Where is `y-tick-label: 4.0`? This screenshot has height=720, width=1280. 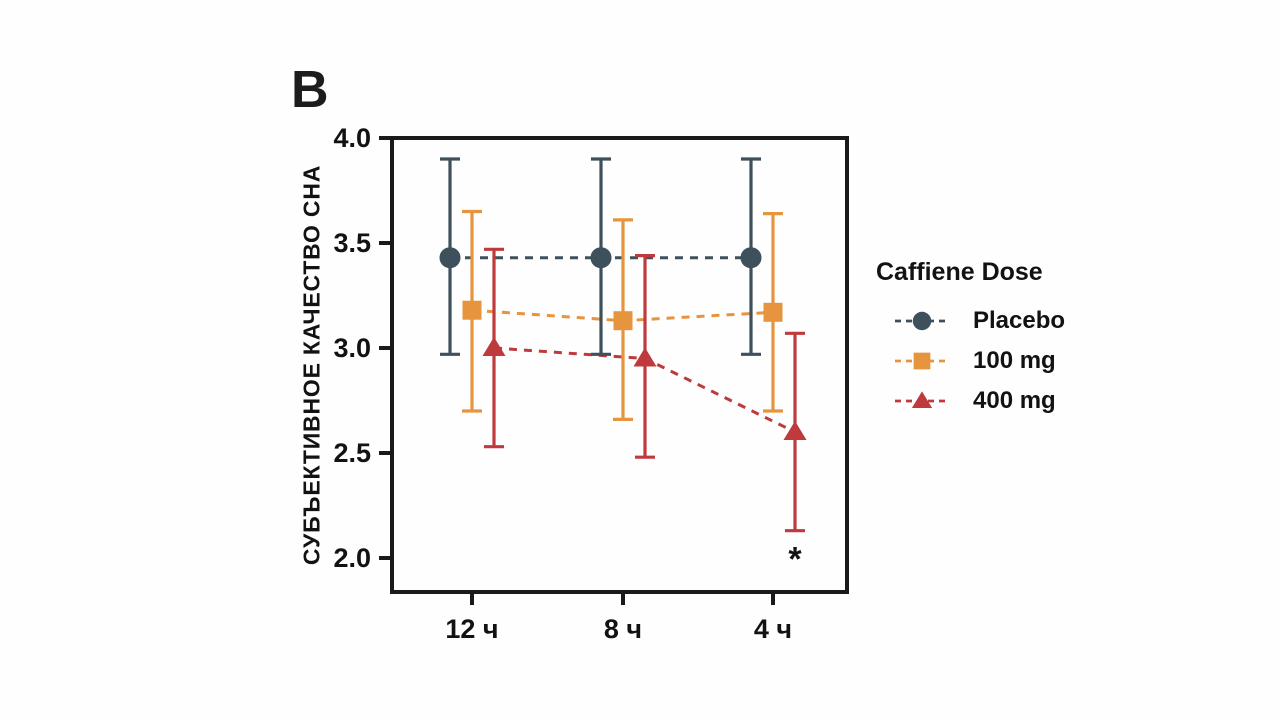 y-tick-label: 4.0 is located at coordinates (352, 138).